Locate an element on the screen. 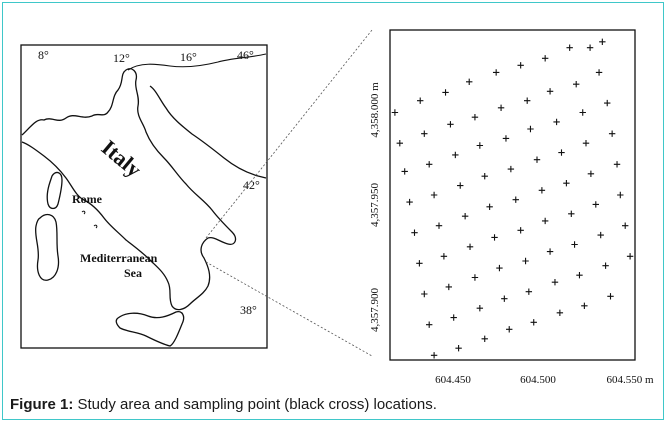 This screenshot has height=423, width=667. x-tick-label-1: 604.450 is located at coordinates (453, 380).